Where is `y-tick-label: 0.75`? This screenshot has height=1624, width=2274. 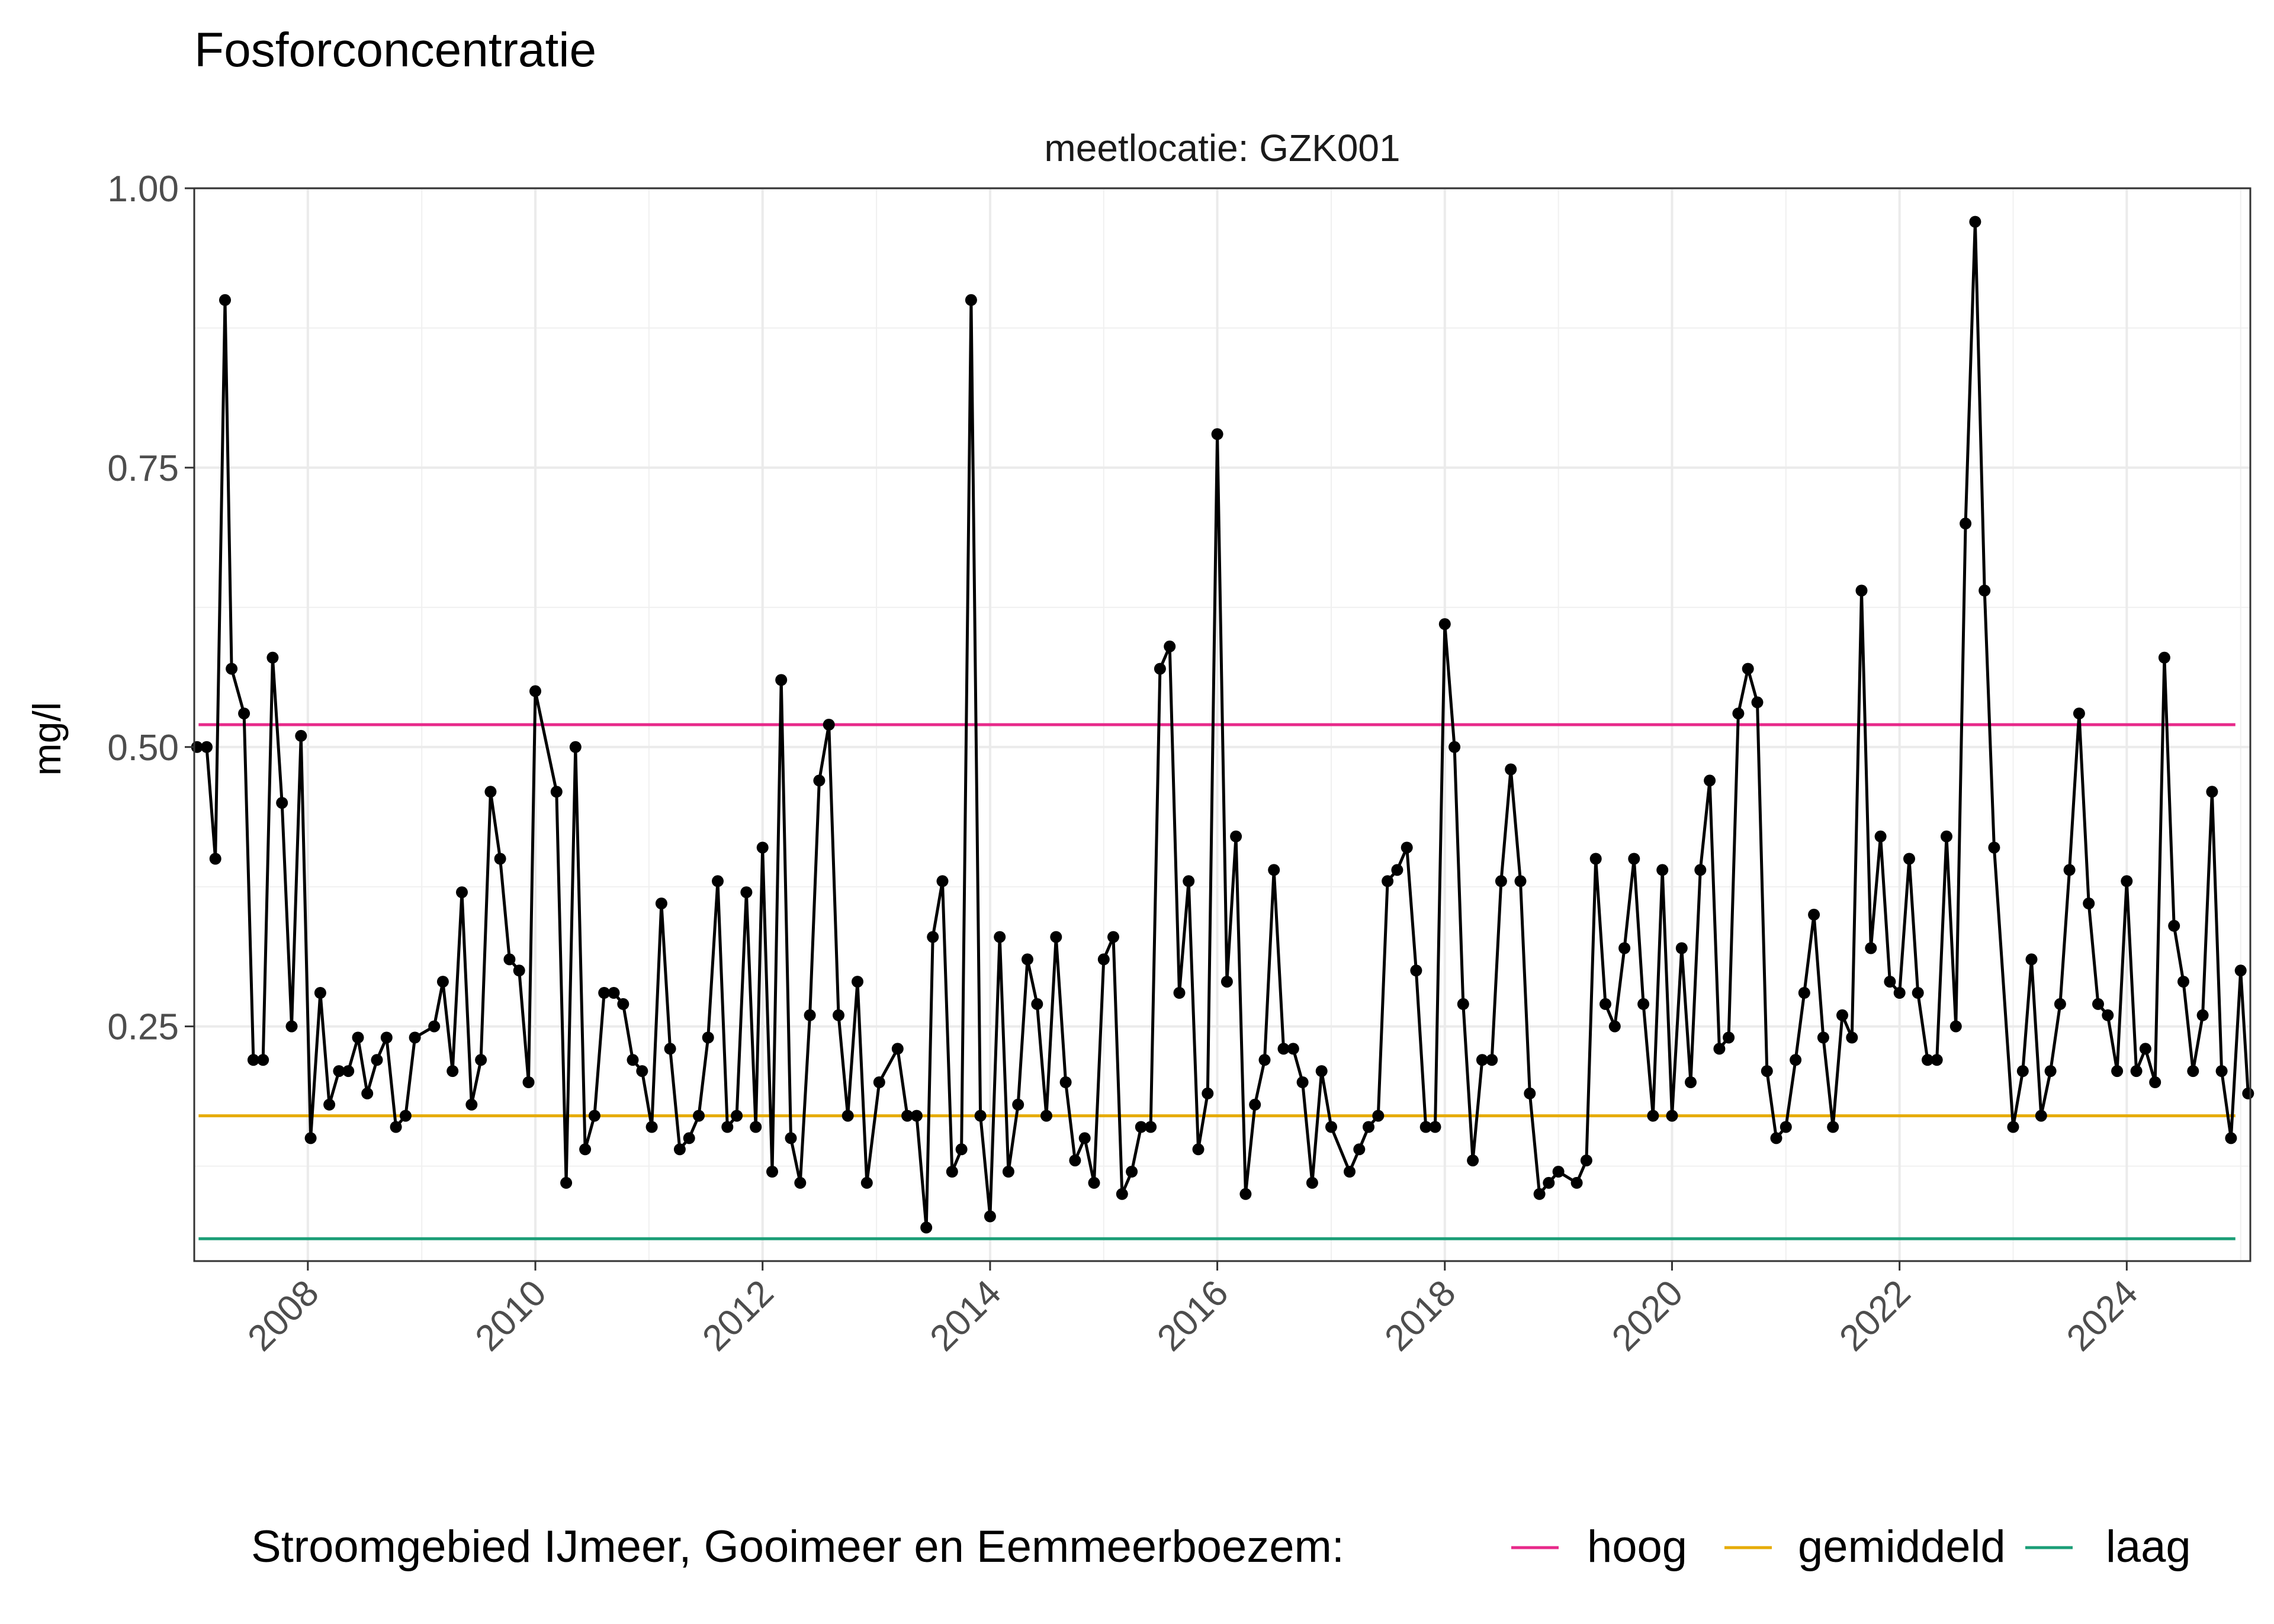
y-tick-label: 0.75 is located at coordinates (143, 468).